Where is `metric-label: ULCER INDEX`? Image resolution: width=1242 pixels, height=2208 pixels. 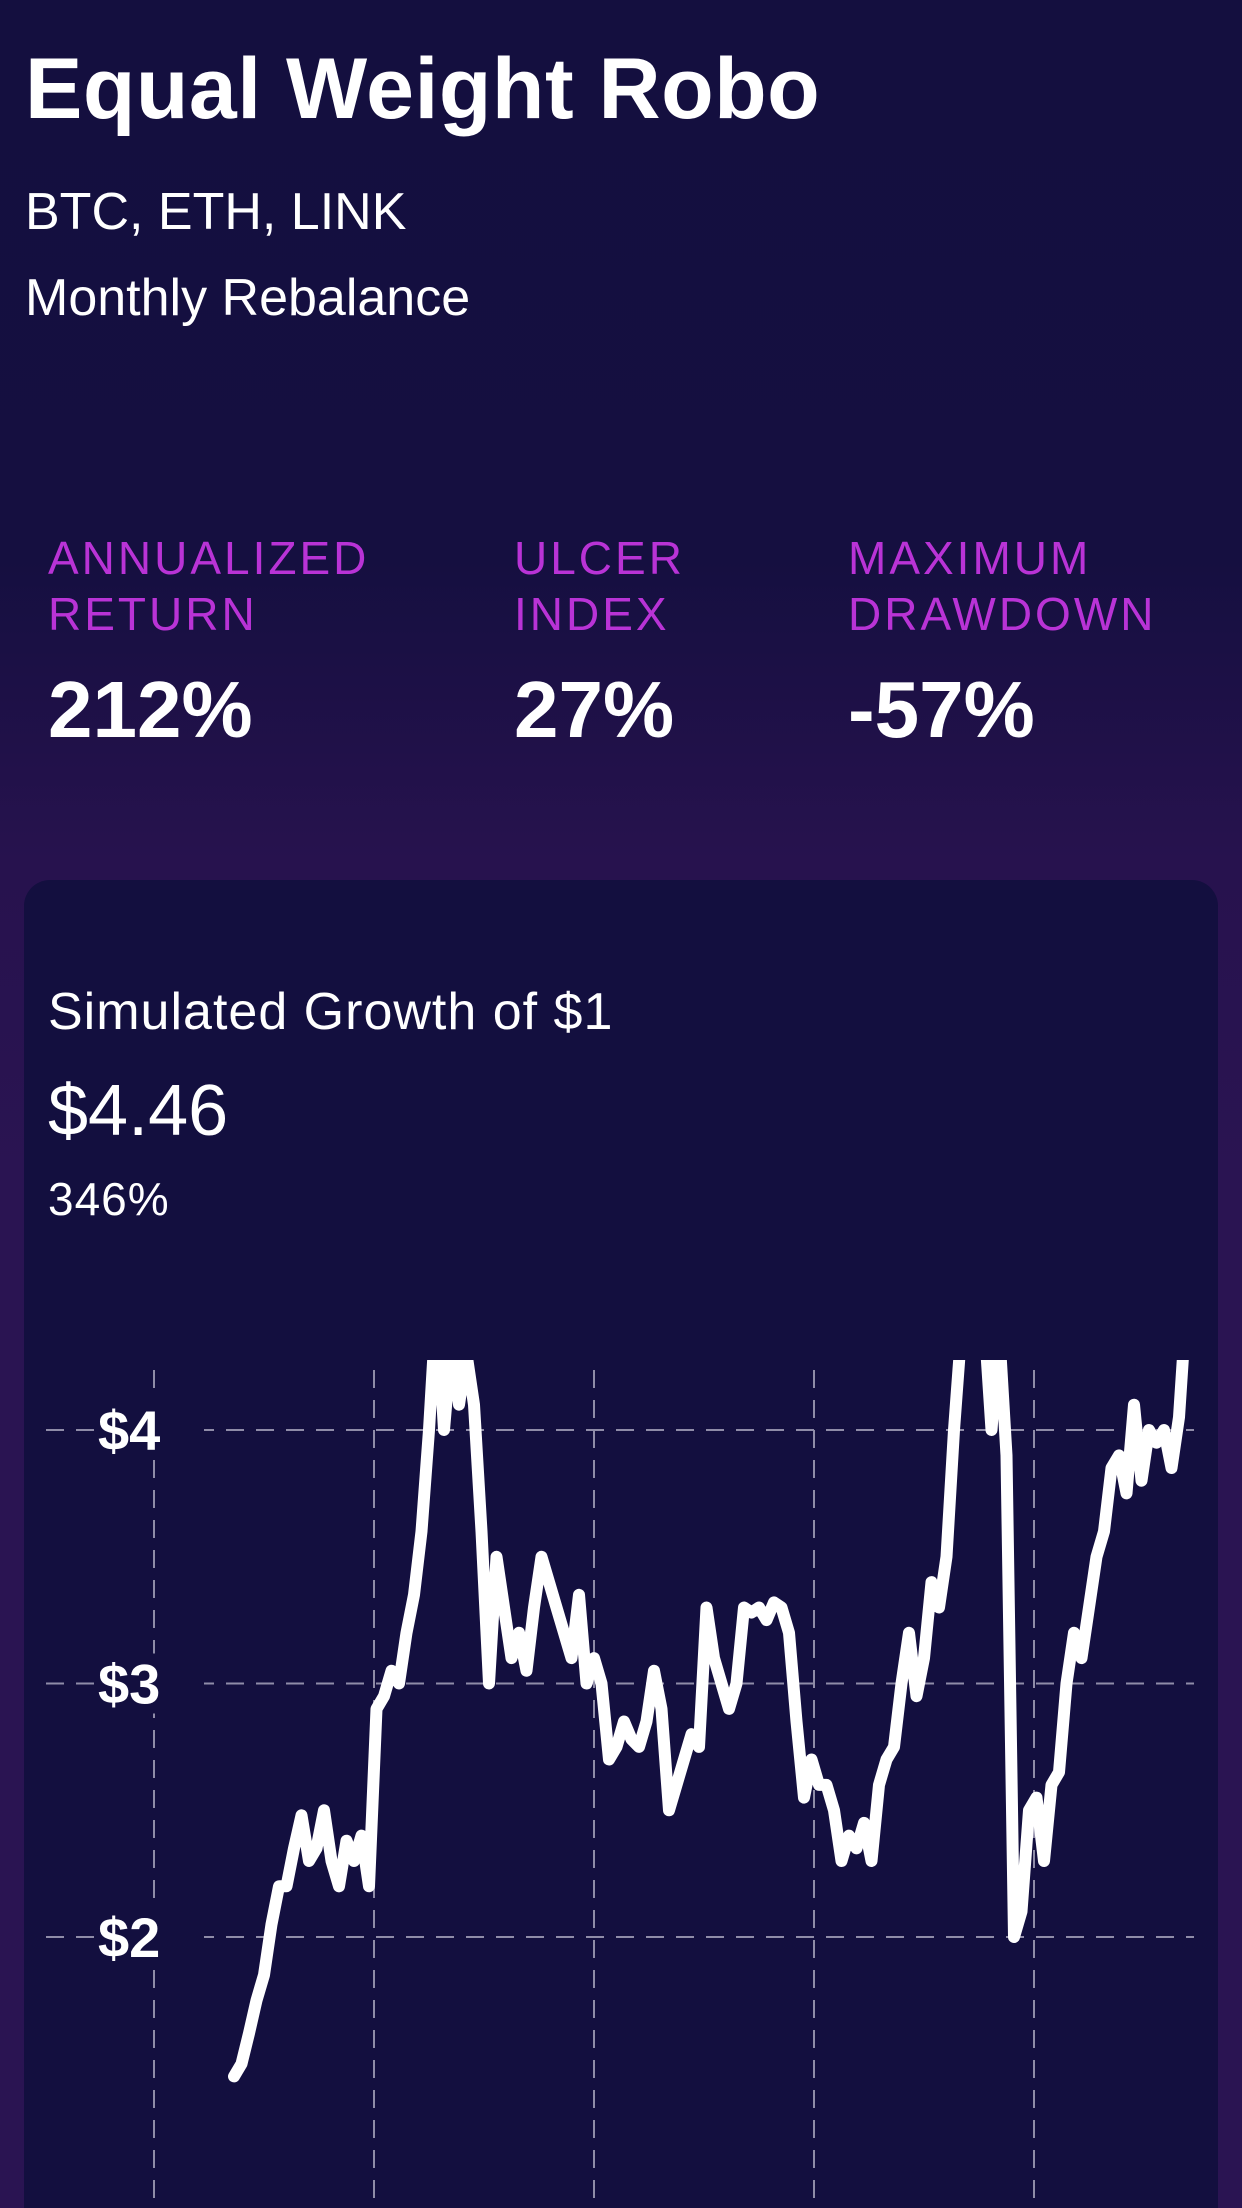 metric-label: ULCER INDEX is located at coordinates (684, 586).